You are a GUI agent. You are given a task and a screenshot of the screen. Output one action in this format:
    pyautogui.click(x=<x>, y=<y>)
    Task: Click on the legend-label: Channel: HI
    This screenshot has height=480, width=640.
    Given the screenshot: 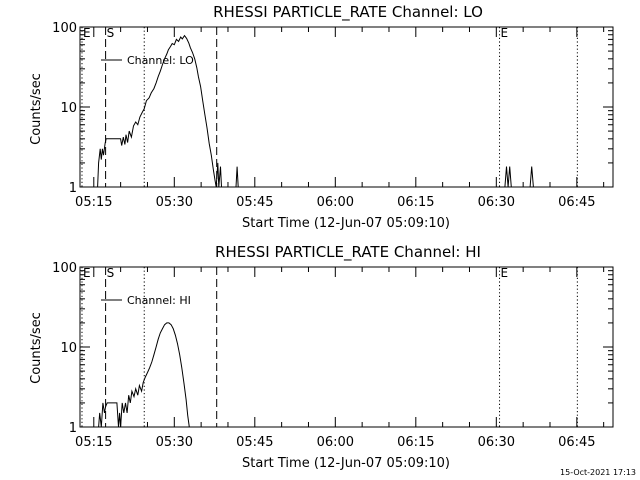 What is the action you would take?
    pyautogui.click(x=159, y=300)
    